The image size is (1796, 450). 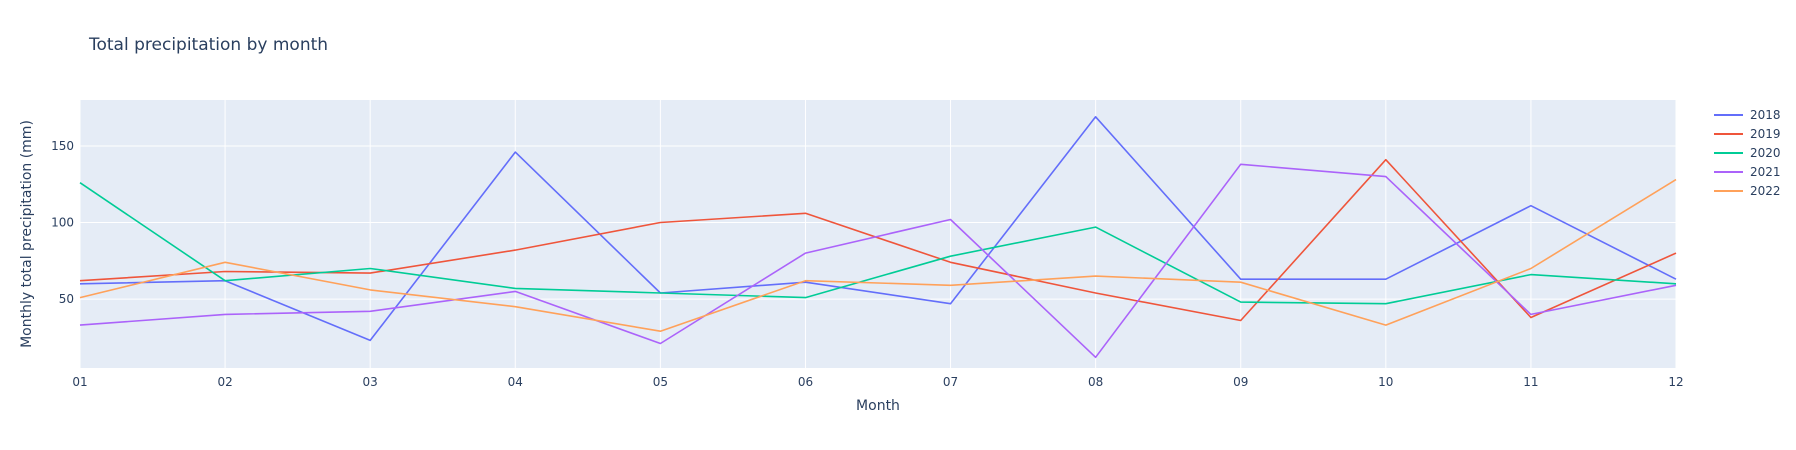 What do you see at coordinates (79, 382) in the screenshot?
I see `x-tick-label: 01` at bounding box center [79, 382].